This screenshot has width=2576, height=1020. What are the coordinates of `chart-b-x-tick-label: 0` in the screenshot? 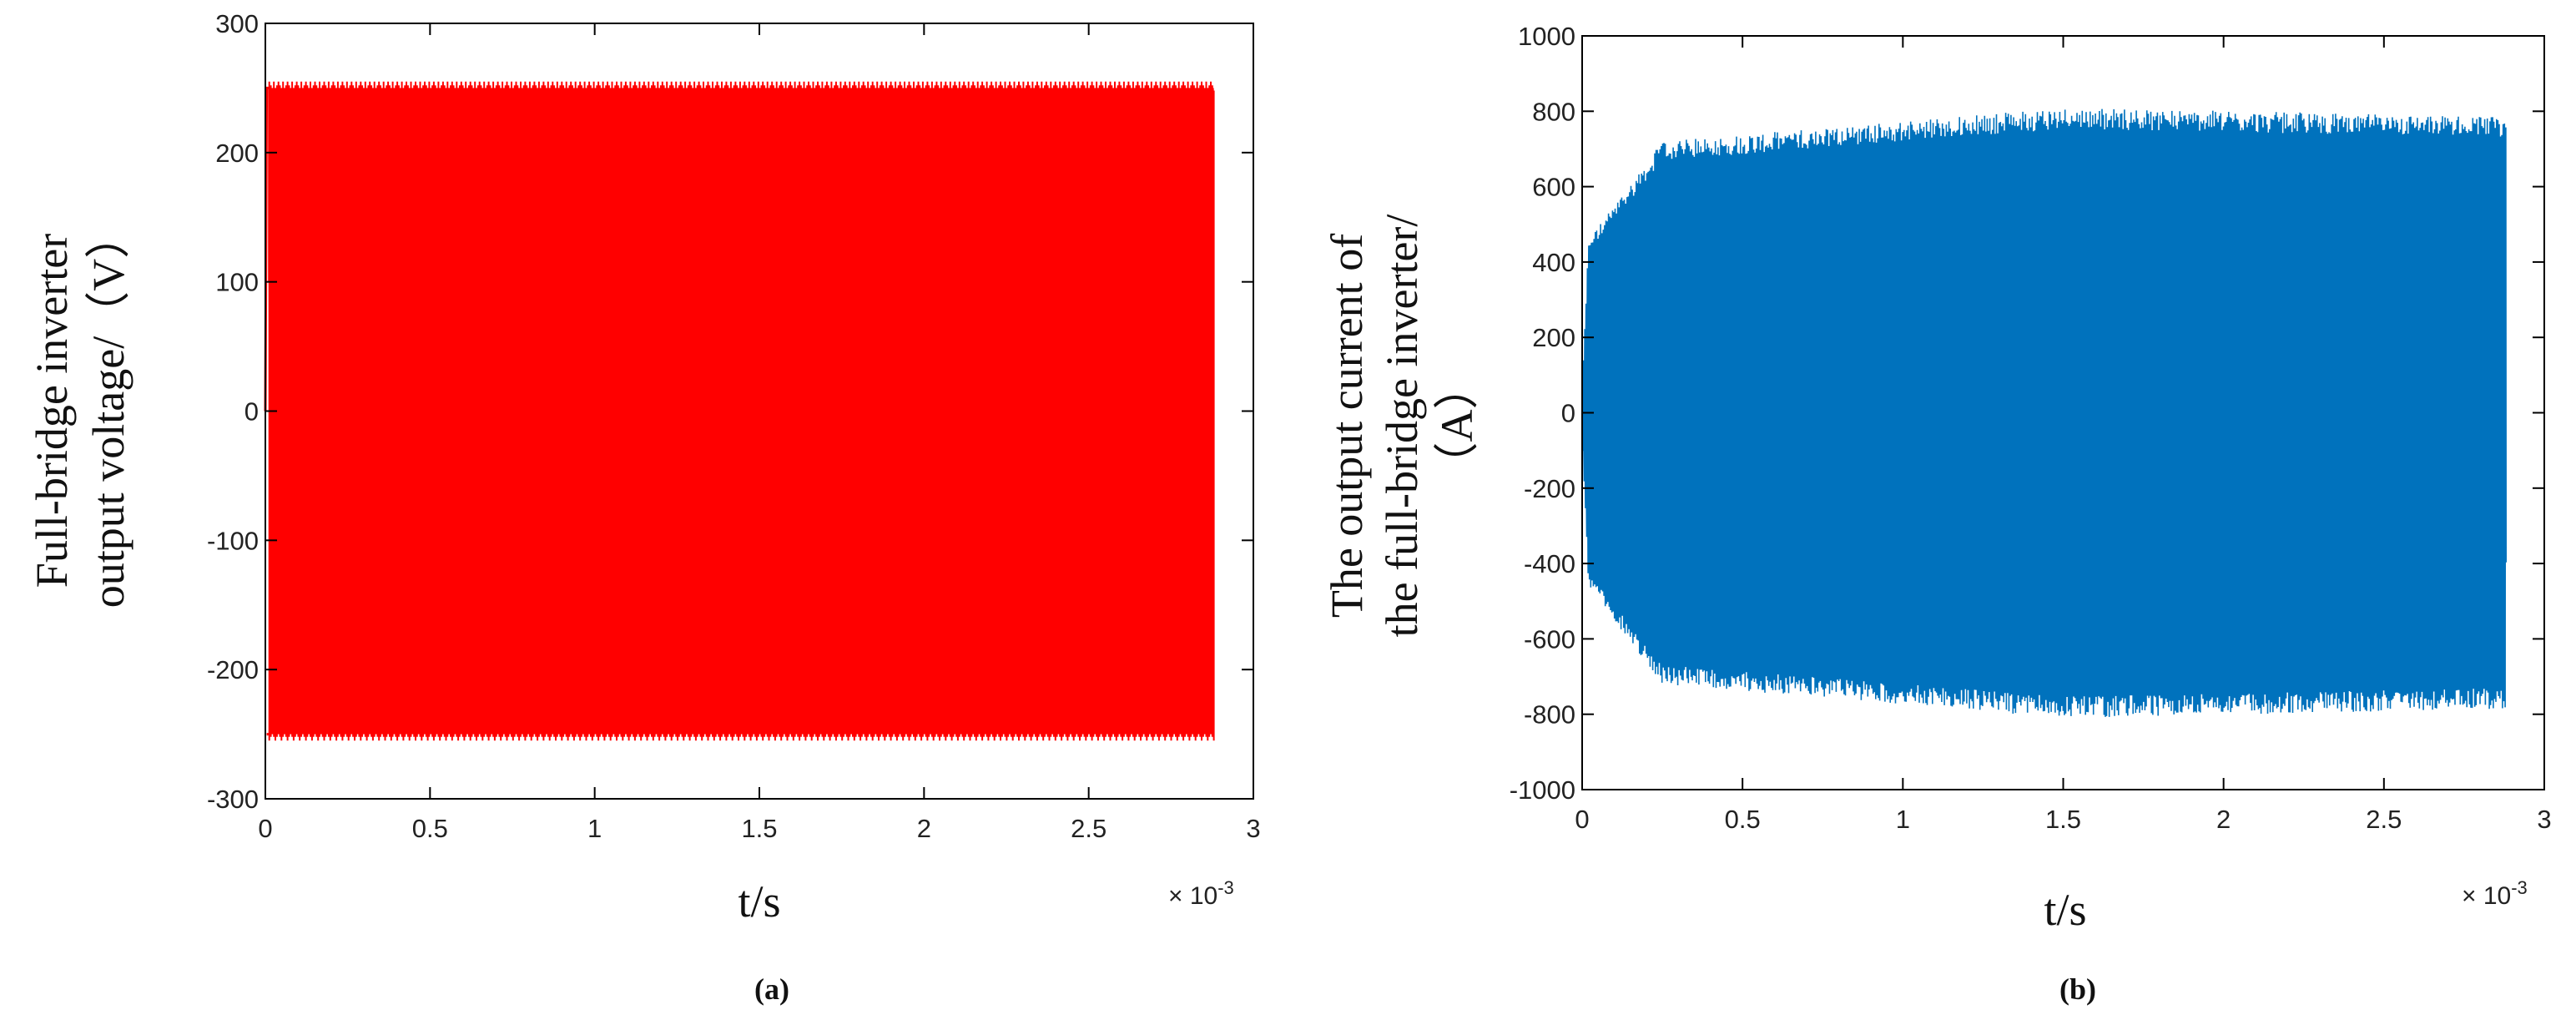 It's located at (1582, 819).